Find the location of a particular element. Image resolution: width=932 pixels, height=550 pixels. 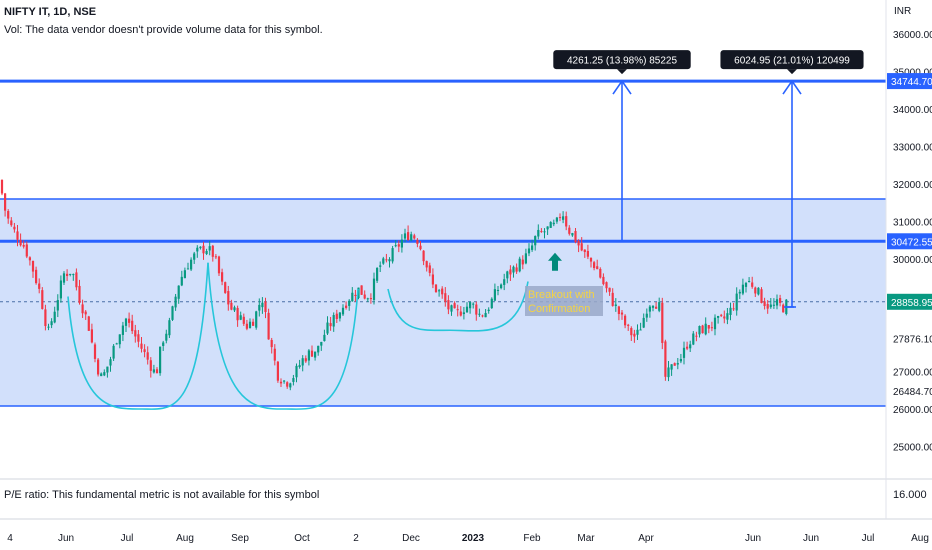

y-tick-label: 25000.00 is located at coordinates (912, 448).